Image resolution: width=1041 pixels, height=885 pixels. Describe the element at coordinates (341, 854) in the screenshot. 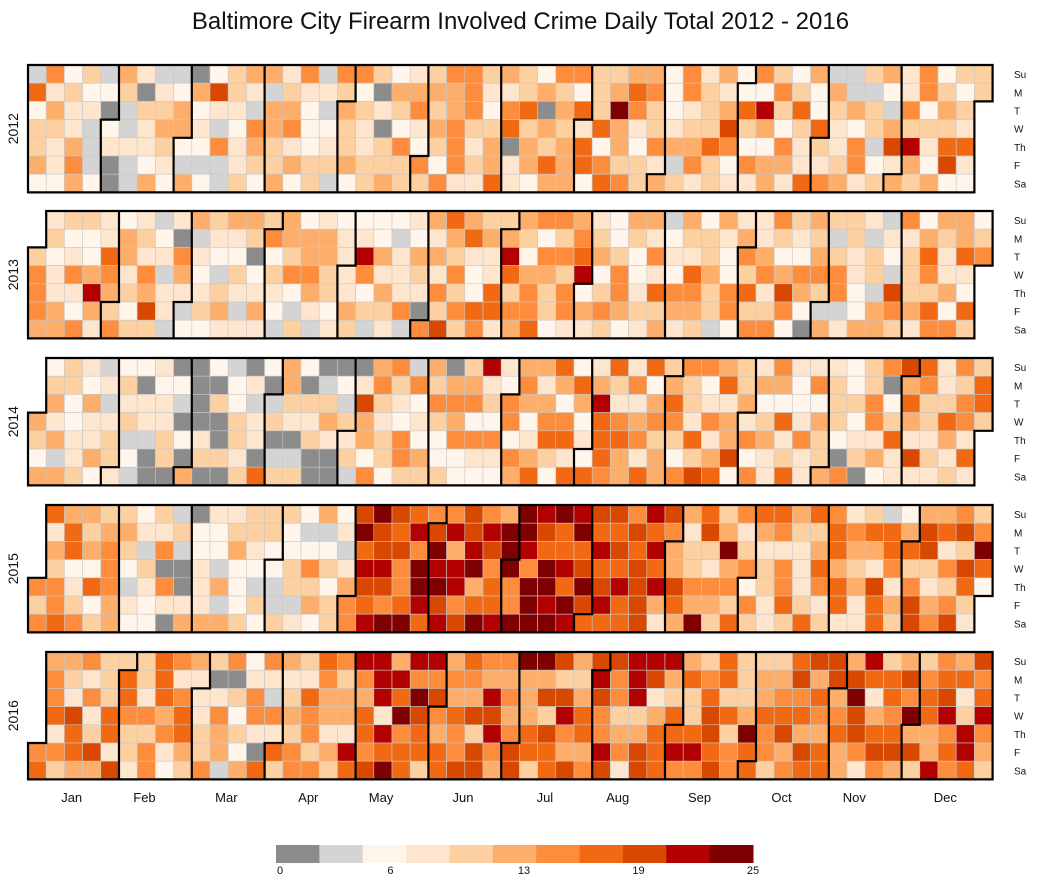

I see `legend-swatch` at that location.